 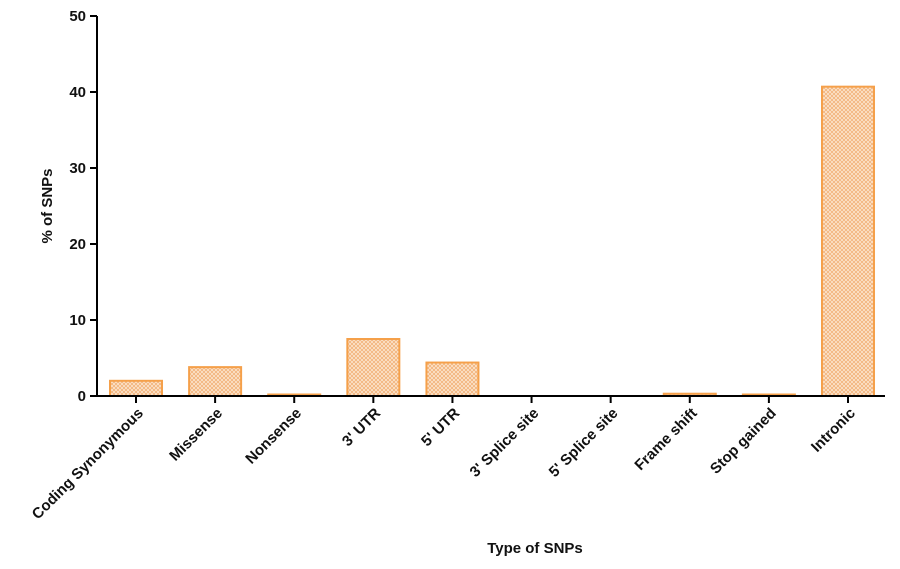 What do you see at coordinates (77, 92) in the screenshot?
I see `y-tick-label: 40` at bounding box center [77, 92].